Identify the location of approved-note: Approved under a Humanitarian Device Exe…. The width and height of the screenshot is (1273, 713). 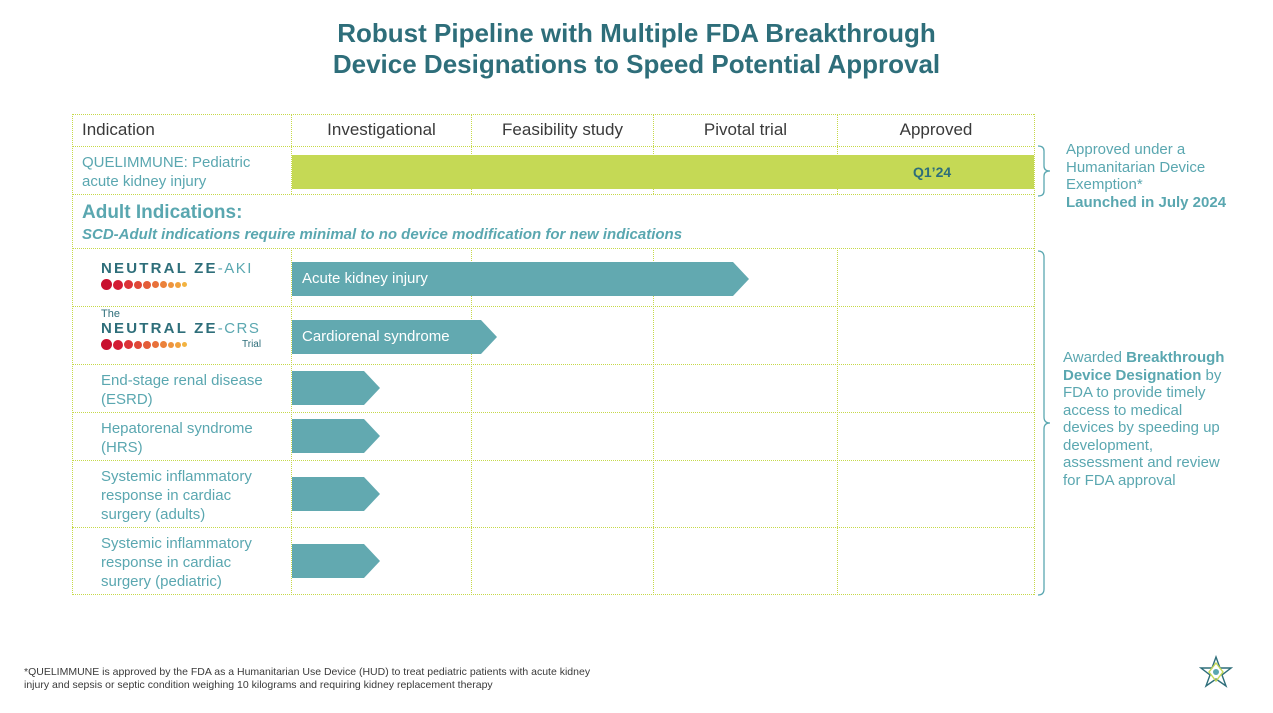
(1146, 176).